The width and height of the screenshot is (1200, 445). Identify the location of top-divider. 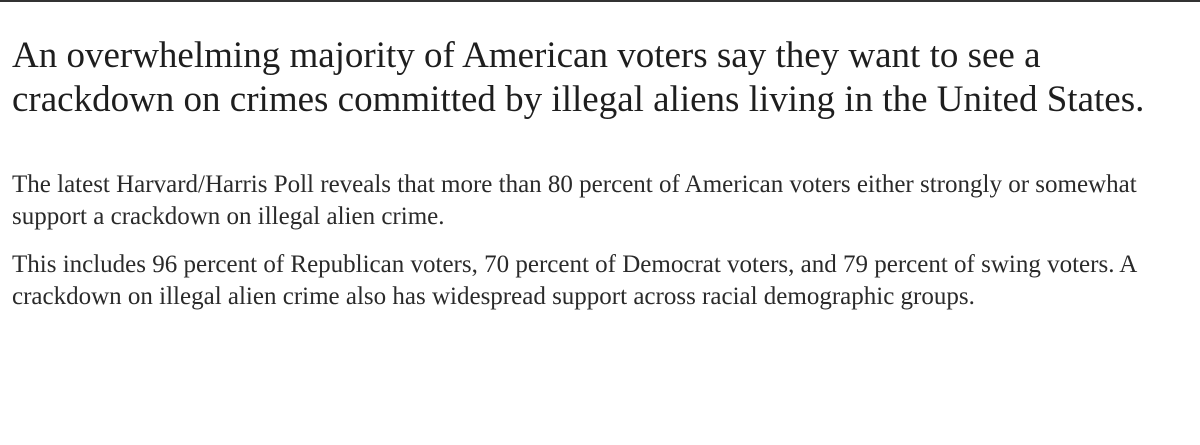
(600, 1).